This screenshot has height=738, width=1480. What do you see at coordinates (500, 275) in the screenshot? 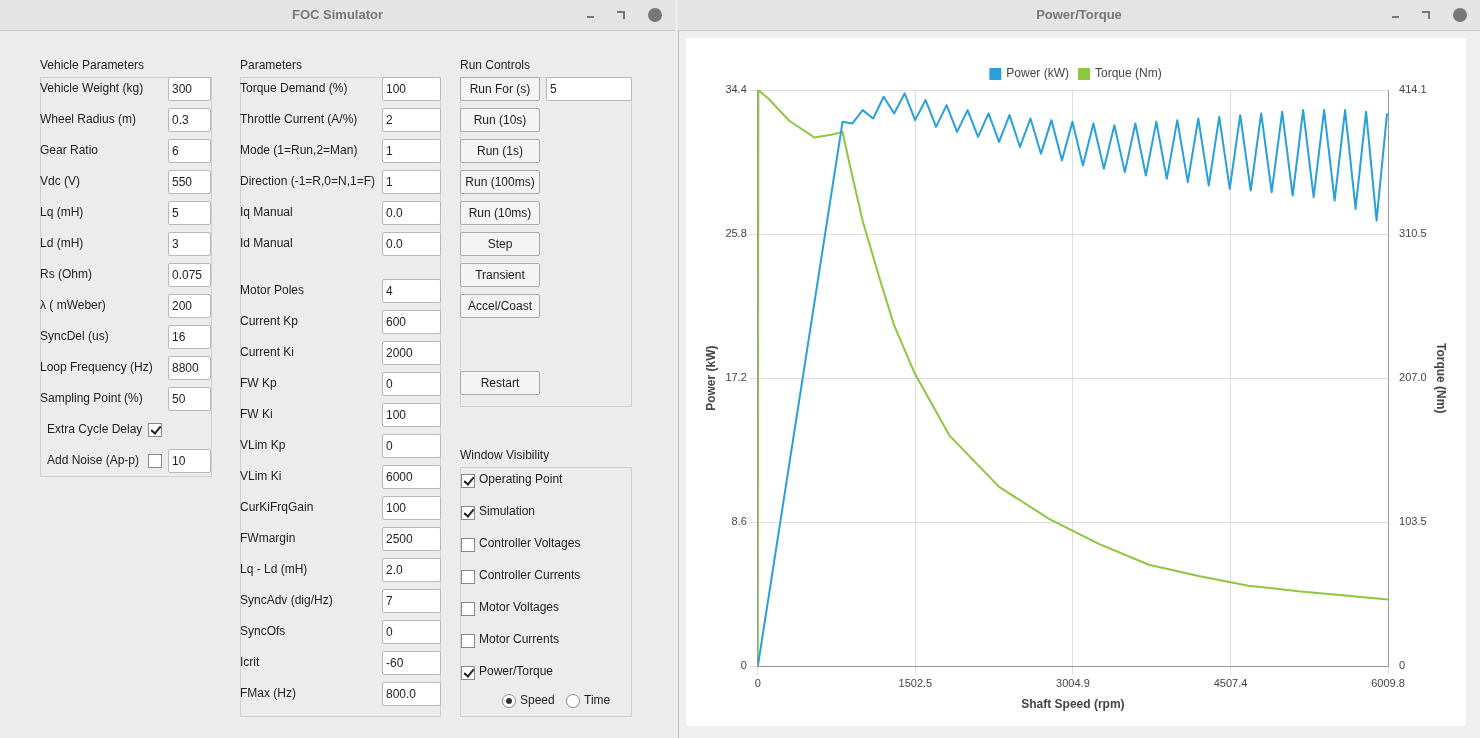
I see `category-label: Transient` at bounding box center [500, 275].